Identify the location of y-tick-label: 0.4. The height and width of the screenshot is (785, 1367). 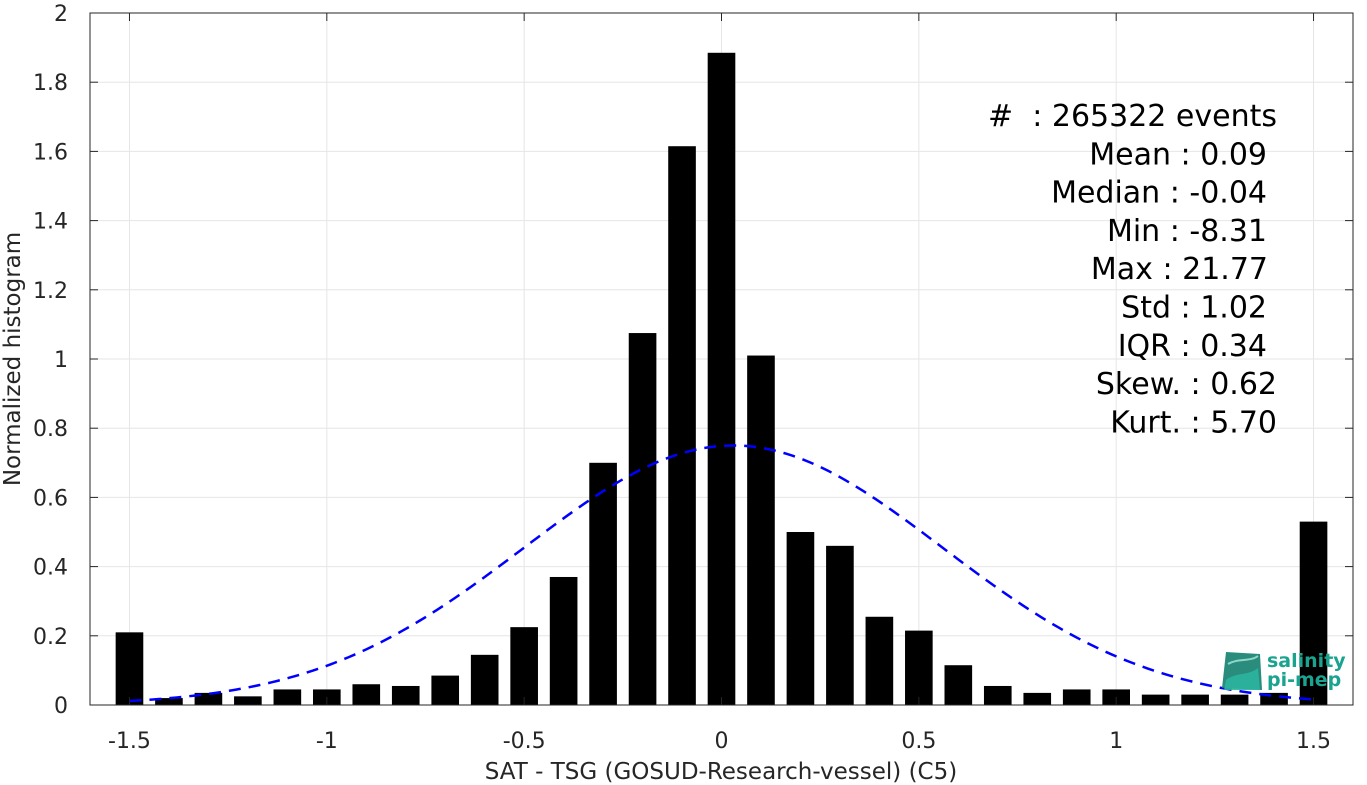
(50, 568).